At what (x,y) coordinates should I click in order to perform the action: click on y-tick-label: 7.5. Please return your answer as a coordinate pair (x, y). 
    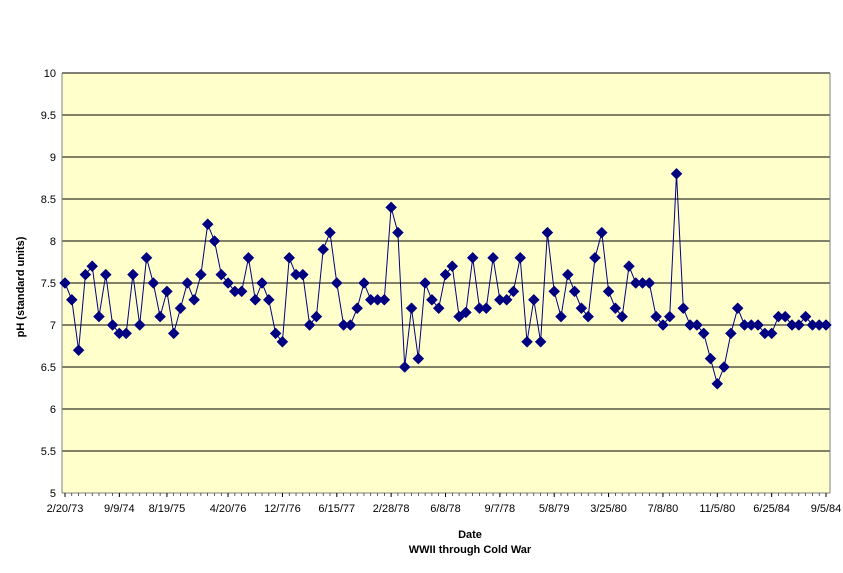
    Looking at the image, I should click on (48, 284).